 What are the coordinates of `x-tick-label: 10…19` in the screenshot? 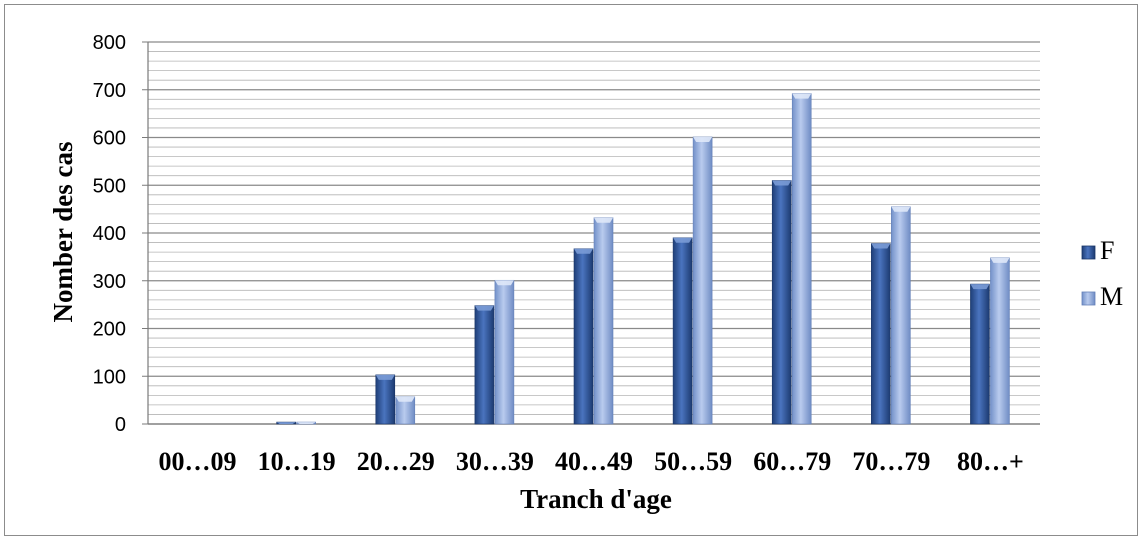 It's located at (297, 461).